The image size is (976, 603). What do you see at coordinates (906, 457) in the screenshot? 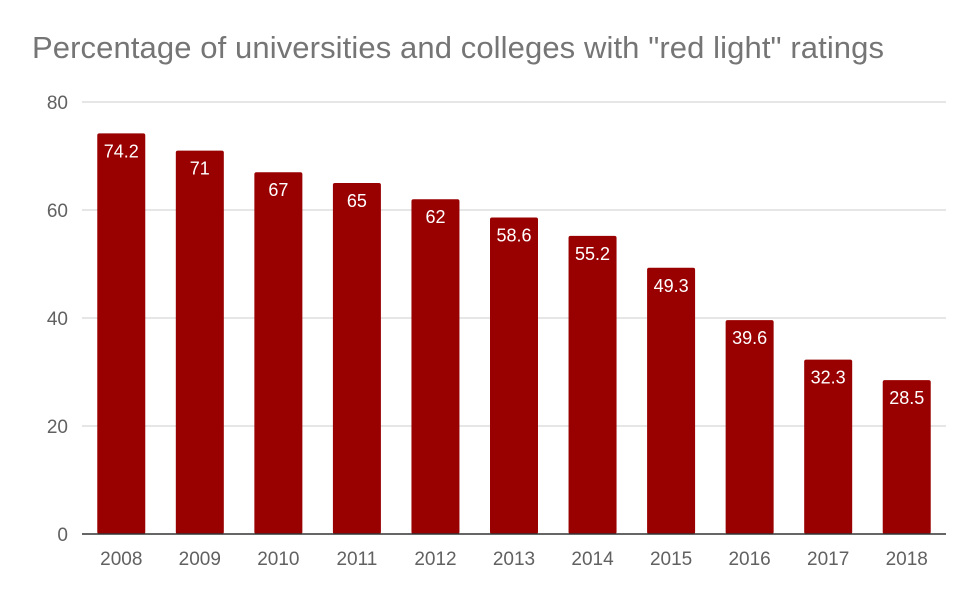
I see `bar-2018` at bounding box center [906, 457].